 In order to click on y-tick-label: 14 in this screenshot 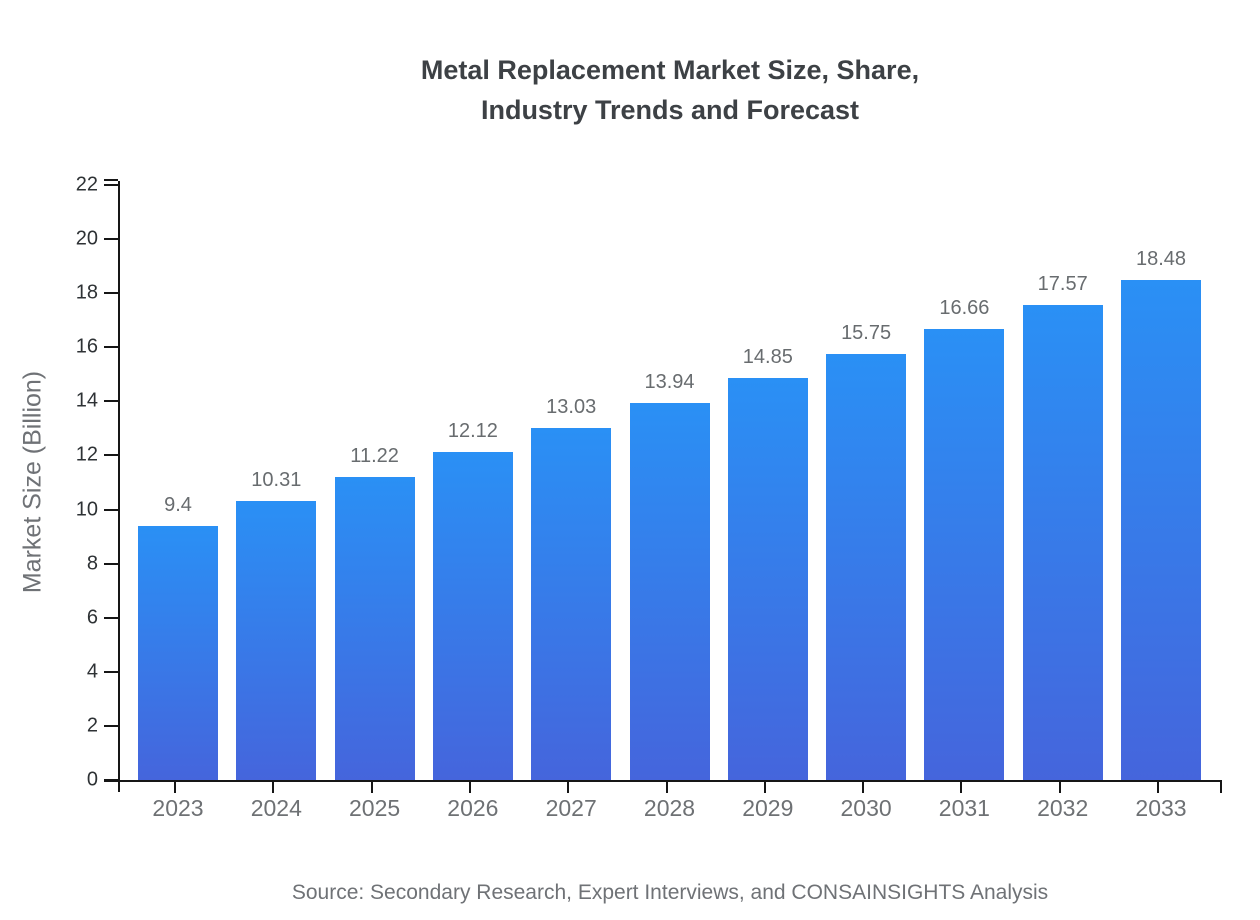, I will do `click(86, 400)`.